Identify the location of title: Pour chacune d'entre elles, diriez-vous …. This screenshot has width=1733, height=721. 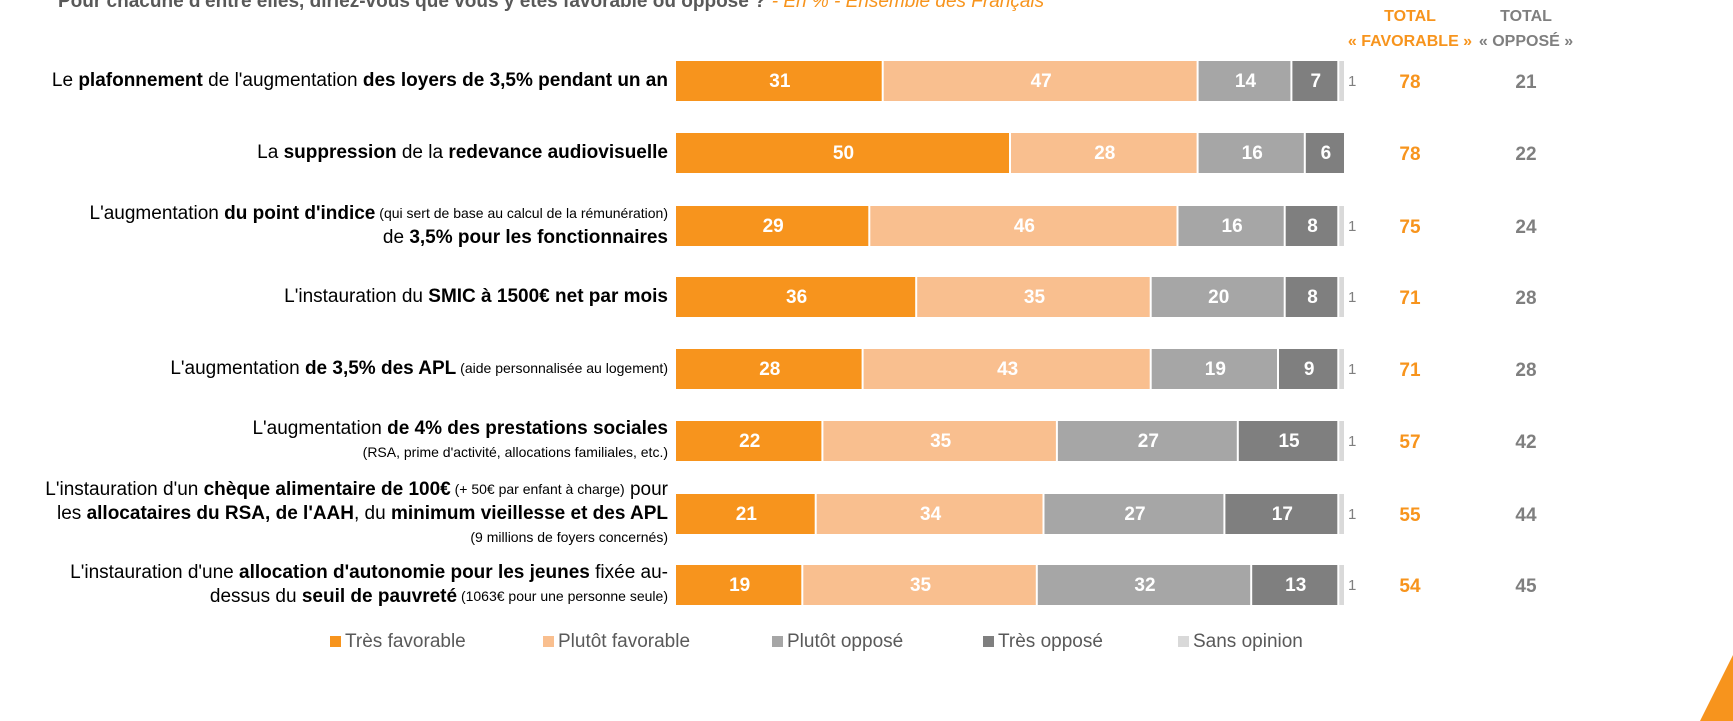
(412, 6).